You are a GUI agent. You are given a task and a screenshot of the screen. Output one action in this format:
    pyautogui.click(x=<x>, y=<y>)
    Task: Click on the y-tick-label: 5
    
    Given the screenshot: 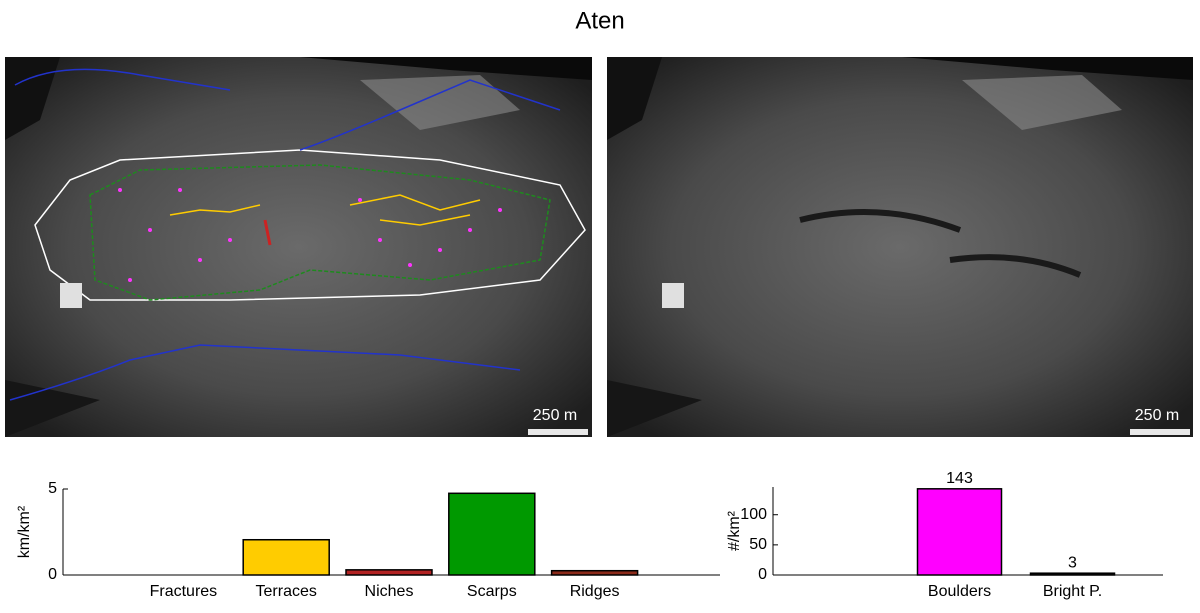 What is the action you would take?
    pyautogui.click(x=52, y=488)
    